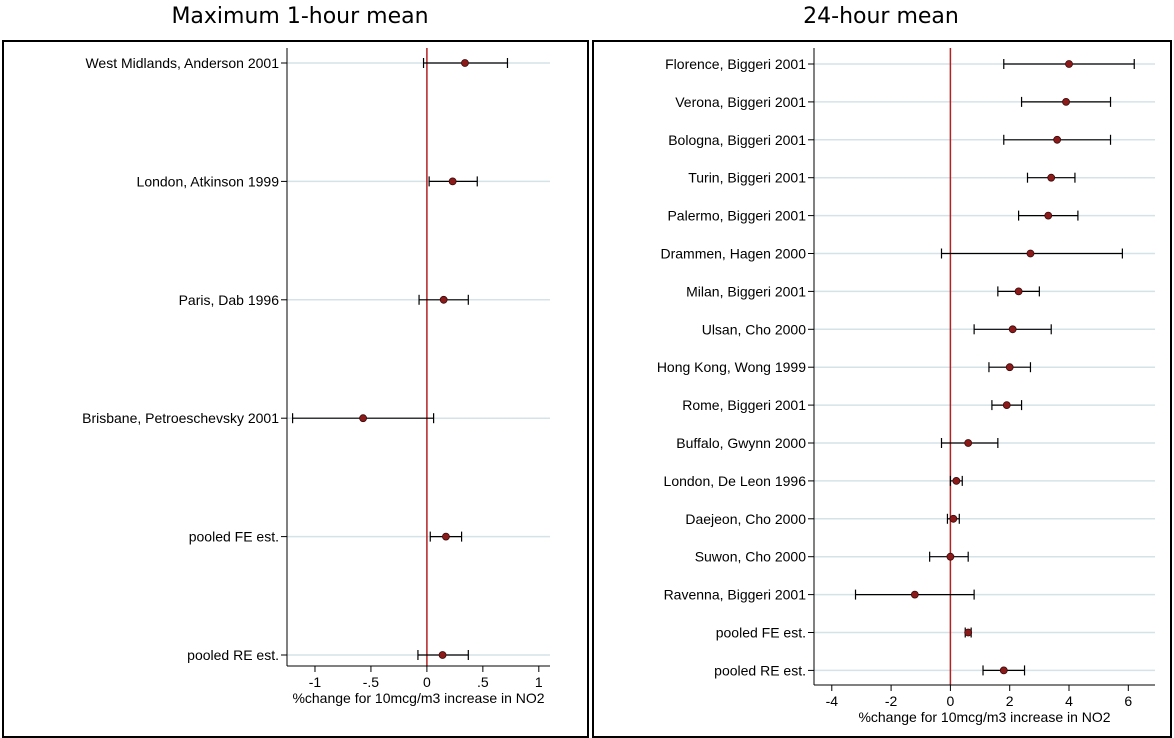 This screenshot has height=738, width=1174. I want to click on x-tick-label: -4, so click(832, 701).